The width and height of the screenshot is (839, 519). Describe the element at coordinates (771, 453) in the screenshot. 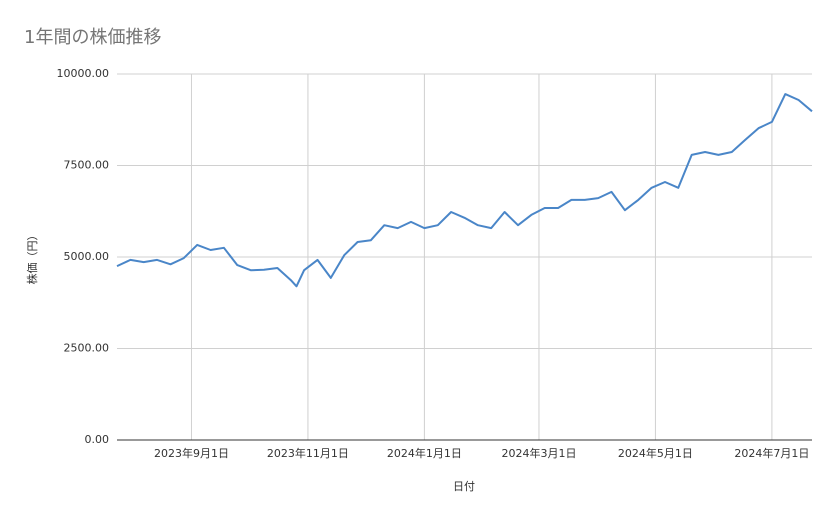

I see `x-tick-label: 2024年7月1日` at that location.